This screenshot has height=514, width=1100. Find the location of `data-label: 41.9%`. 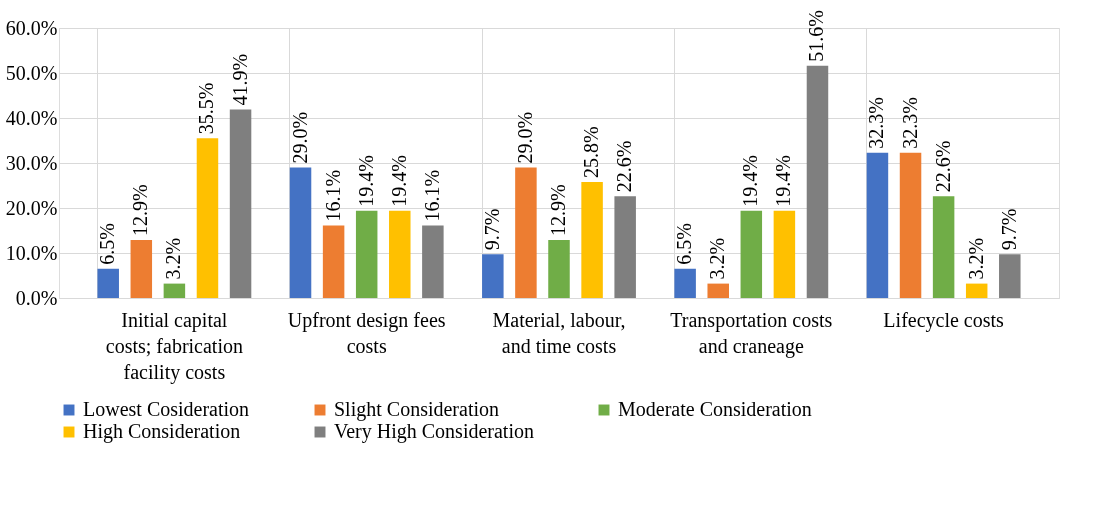

data-label: 41.9% is located at coordinates (239, 79).